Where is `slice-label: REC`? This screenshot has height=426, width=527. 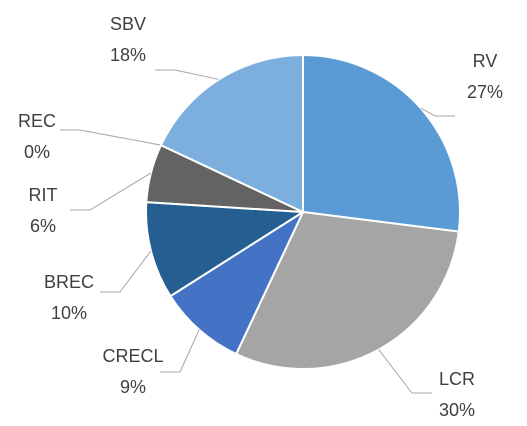
slice-label: REC is located at coordinates (37, 121).